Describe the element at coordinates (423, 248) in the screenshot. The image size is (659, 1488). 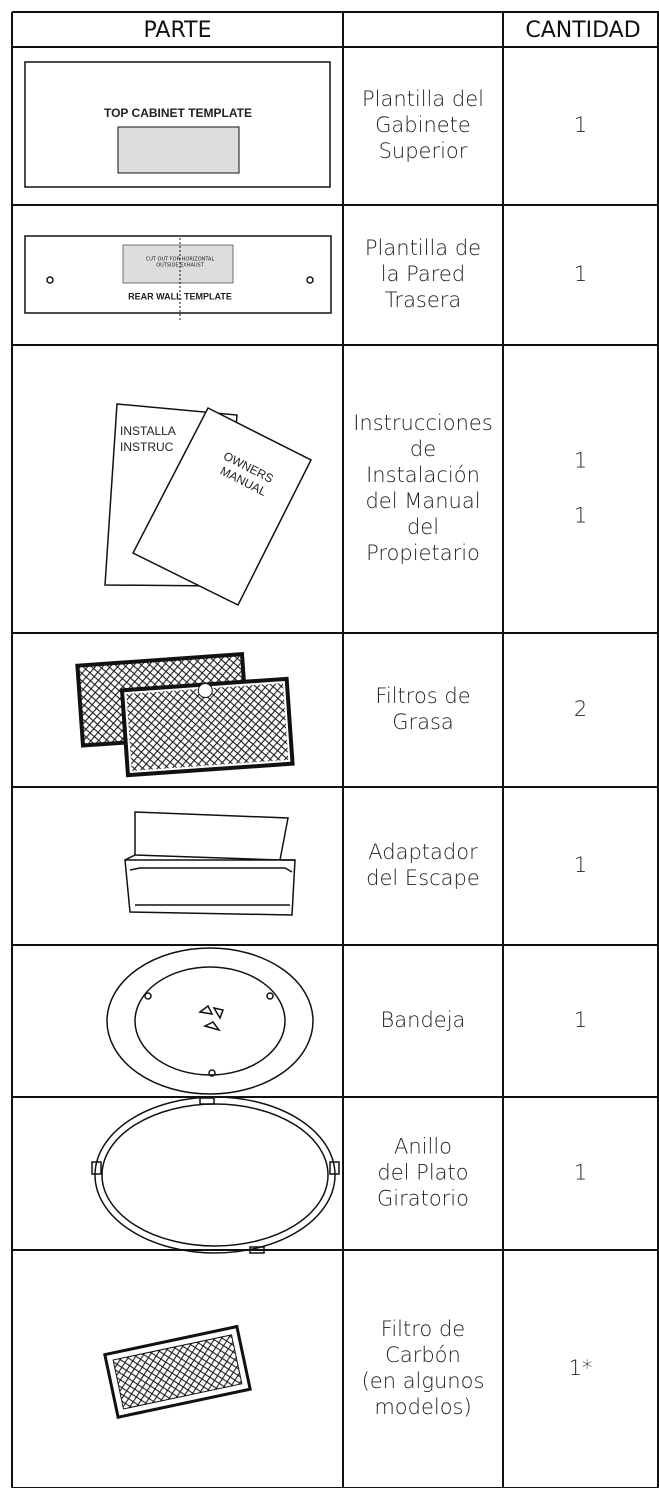
I see `part-name: Plantilla de` at that location.